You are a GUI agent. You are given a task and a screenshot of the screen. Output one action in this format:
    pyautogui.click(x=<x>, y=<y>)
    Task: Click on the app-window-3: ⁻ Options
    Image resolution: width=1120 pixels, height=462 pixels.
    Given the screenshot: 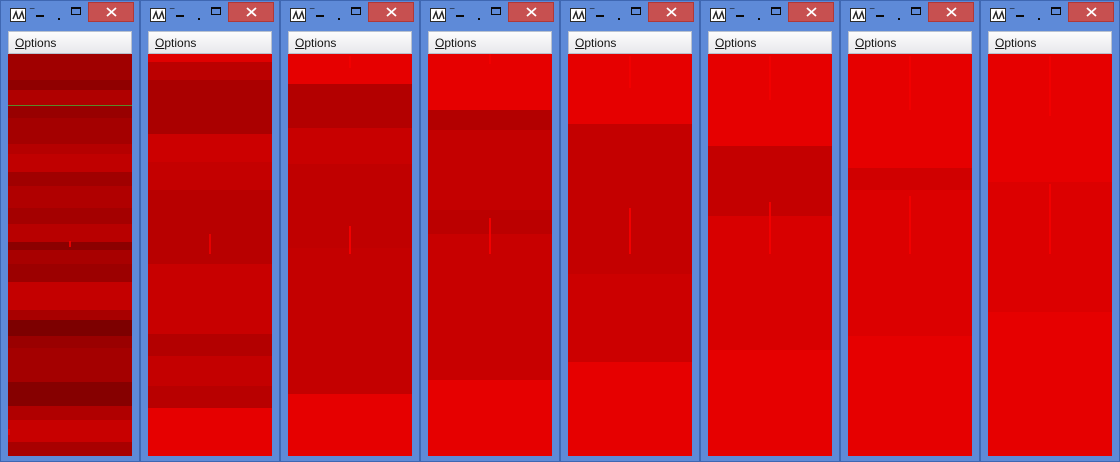 What is the action you would take?
    pyautogui.click(x=350, y=231)
    